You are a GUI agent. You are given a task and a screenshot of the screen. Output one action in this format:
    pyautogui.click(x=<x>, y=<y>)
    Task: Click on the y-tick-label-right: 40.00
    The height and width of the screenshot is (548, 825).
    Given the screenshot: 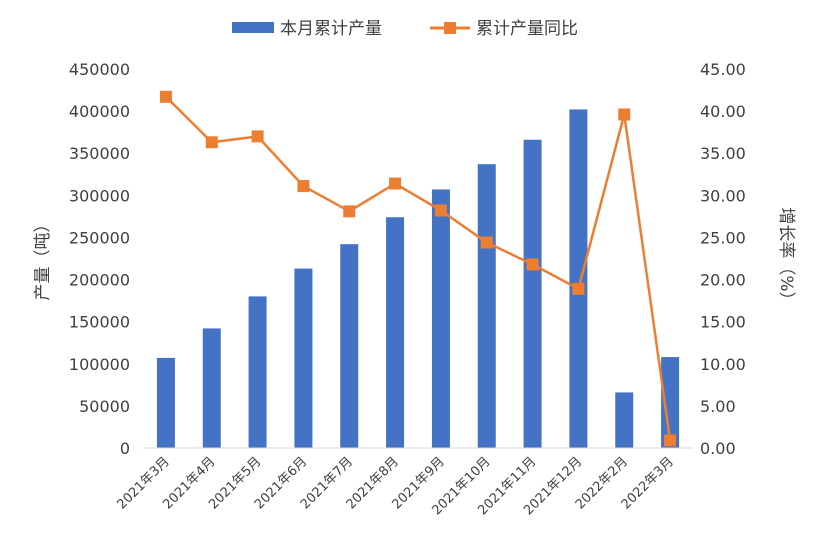 What is the action you would take?
    pyautogui.click(x=723, y=111)
    